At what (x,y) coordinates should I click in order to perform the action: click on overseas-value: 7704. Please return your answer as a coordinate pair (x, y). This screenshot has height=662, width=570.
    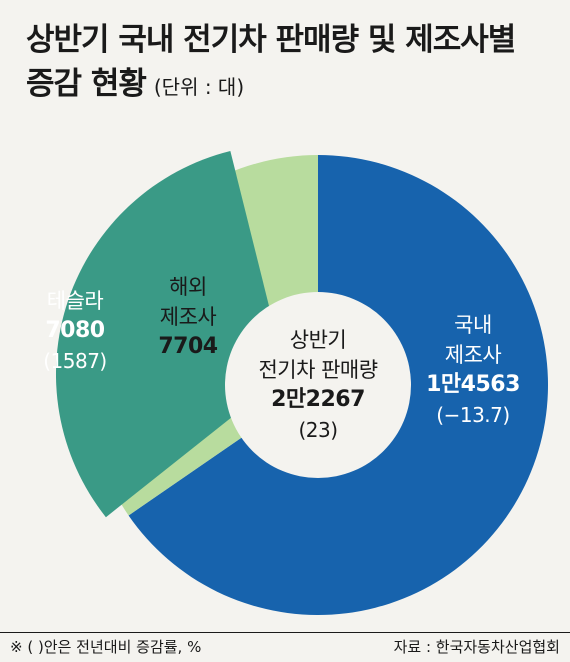
    Looking at the image, I should click on (188, 346).